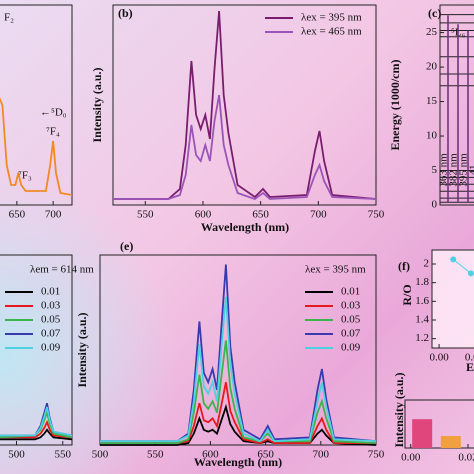 The width and height of the screenshot is (474, 474). I want to click on legend-label: λex = 395 nm, so click(331, 18).